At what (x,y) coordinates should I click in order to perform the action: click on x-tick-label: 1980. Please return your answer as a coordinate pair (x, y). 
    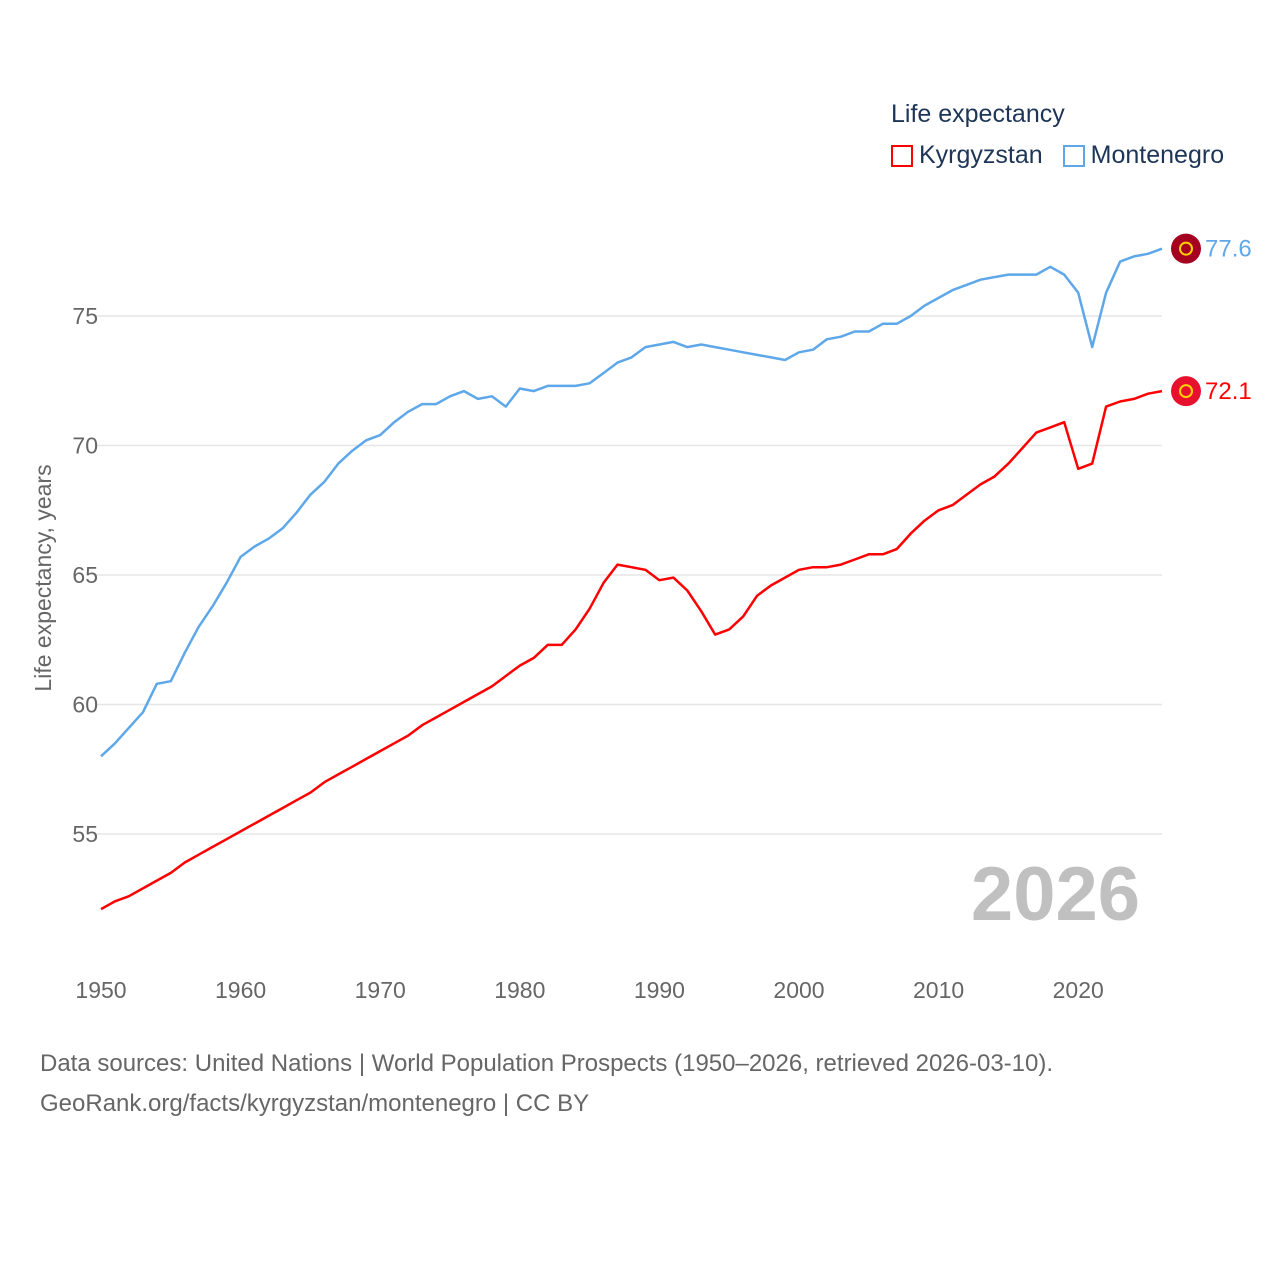
    Looking at the image, I should click on (519, 990).